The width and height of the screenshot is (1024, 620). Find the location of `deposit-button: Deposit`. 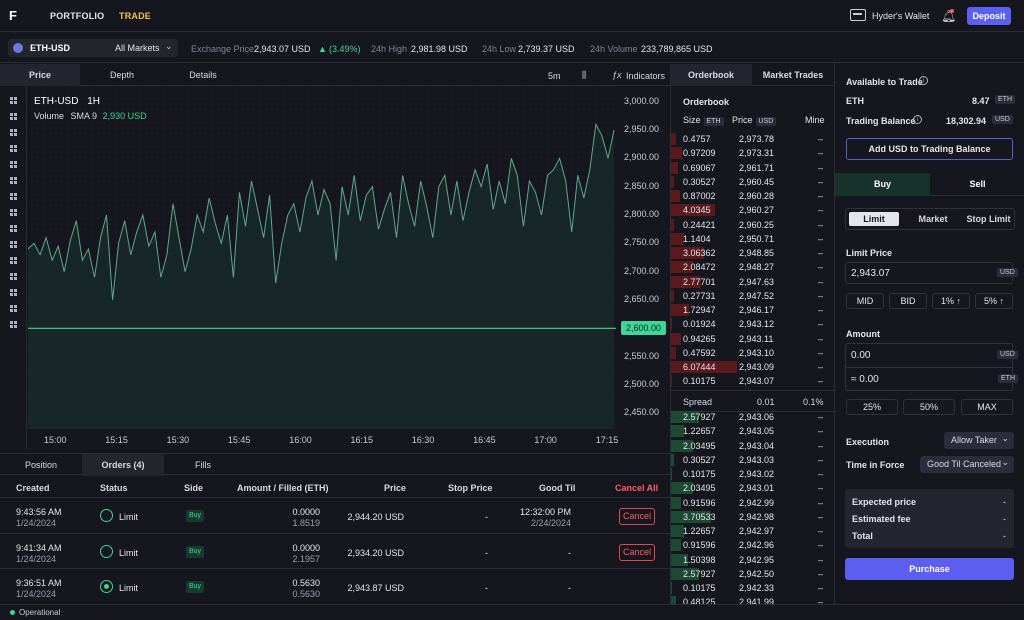

deposit-button: Deposit is located at coordinates (989, 16).